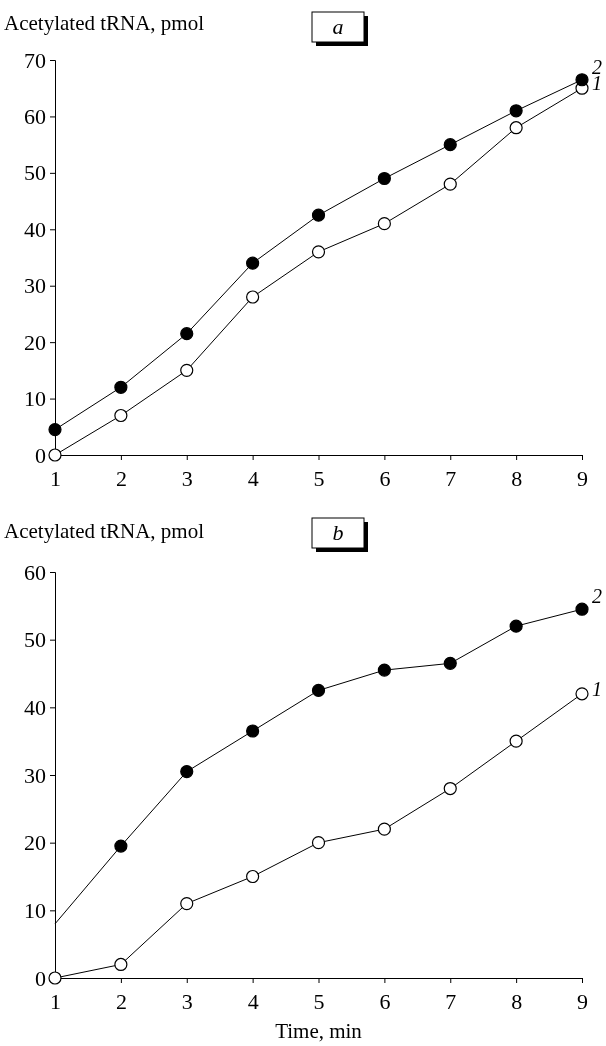  What do you see at coordinates (338, 26) in the screenshot?
I see `chart-title: a` at bounding box center [338, 26].